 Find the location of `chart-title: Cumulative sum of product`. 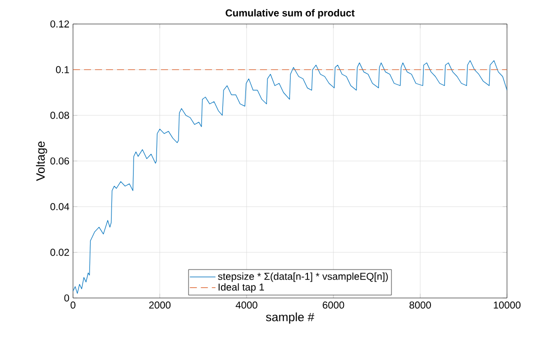

chart-title: Cumulative sum of product is located at coordinates (290, 13).